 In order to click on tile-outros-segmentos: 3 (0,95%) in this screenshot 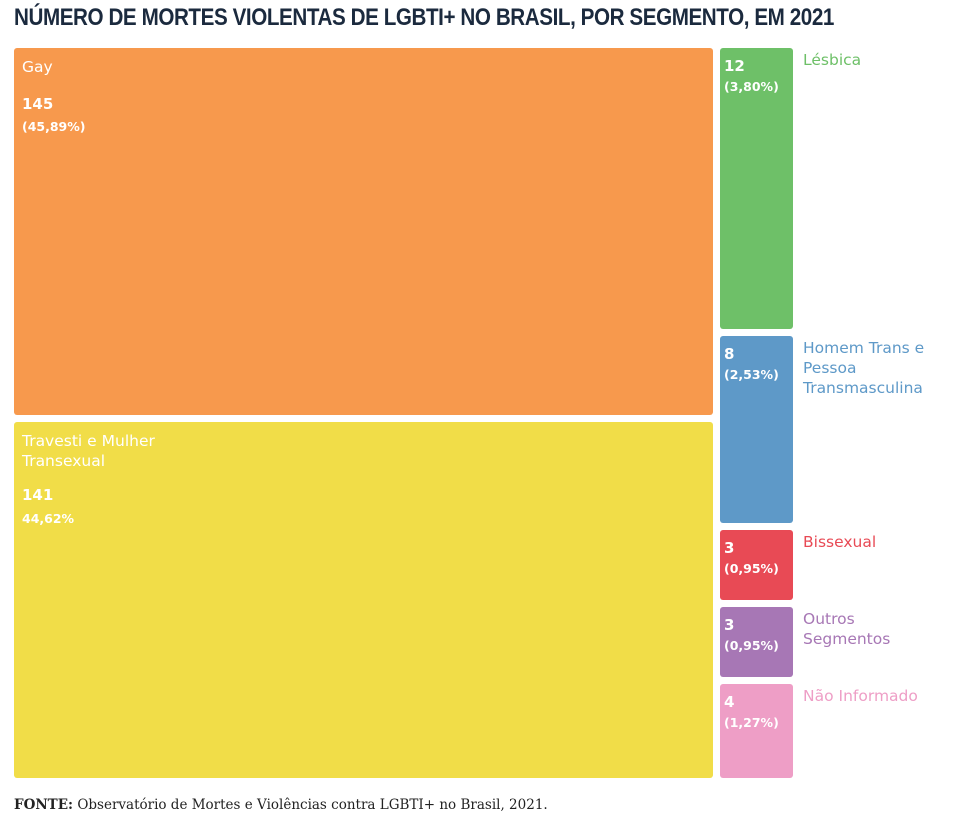, I will do `click(756, 642)`.